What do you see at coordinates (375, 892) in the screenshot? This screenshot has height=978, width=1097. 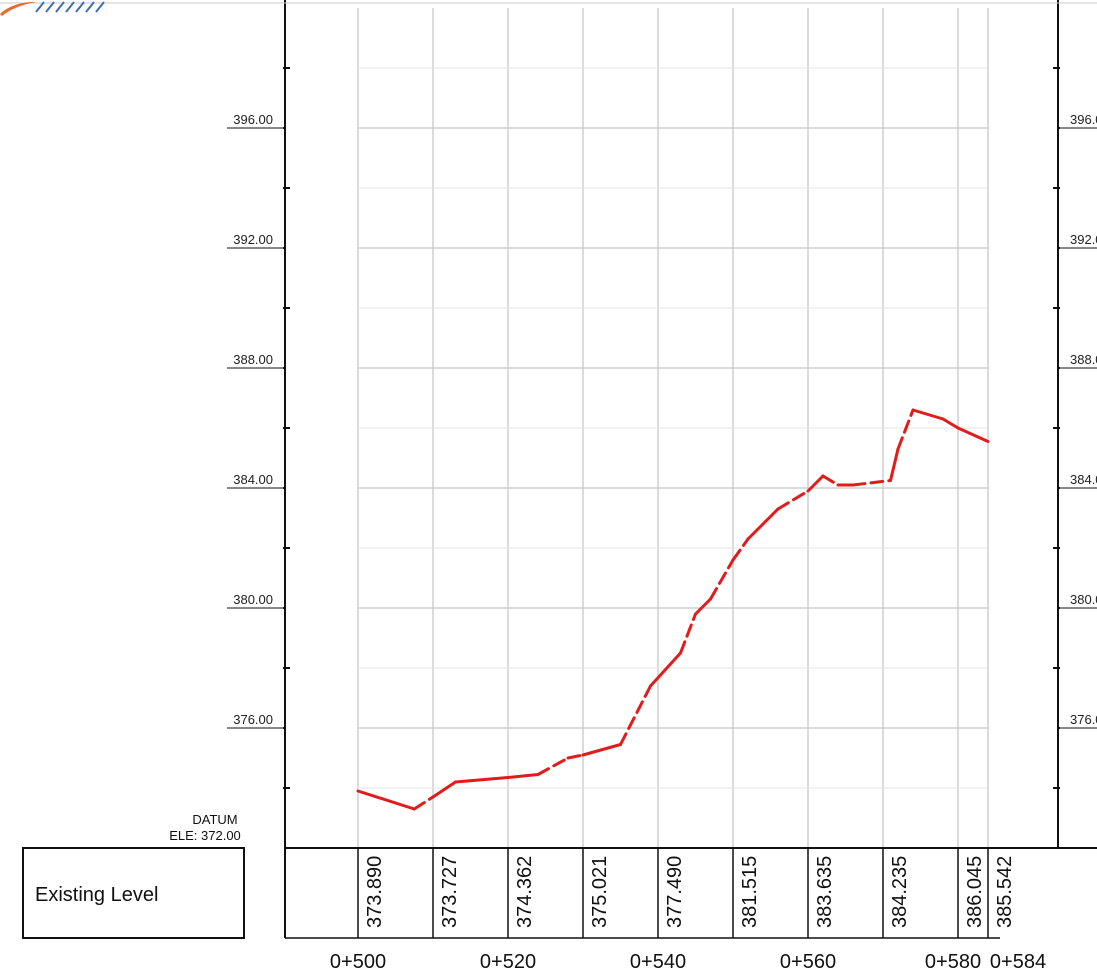 I see `level-value: 373.890` at bounding box center [375, 892].